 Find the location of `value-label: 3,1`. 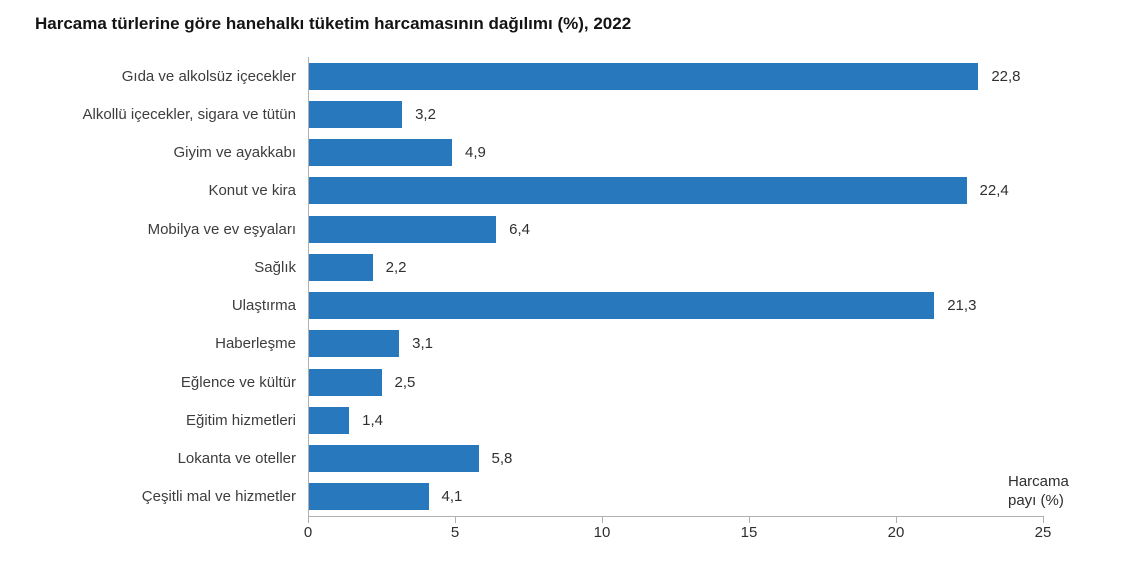

value-label: 3,1 is located at coordinates (422, 344).